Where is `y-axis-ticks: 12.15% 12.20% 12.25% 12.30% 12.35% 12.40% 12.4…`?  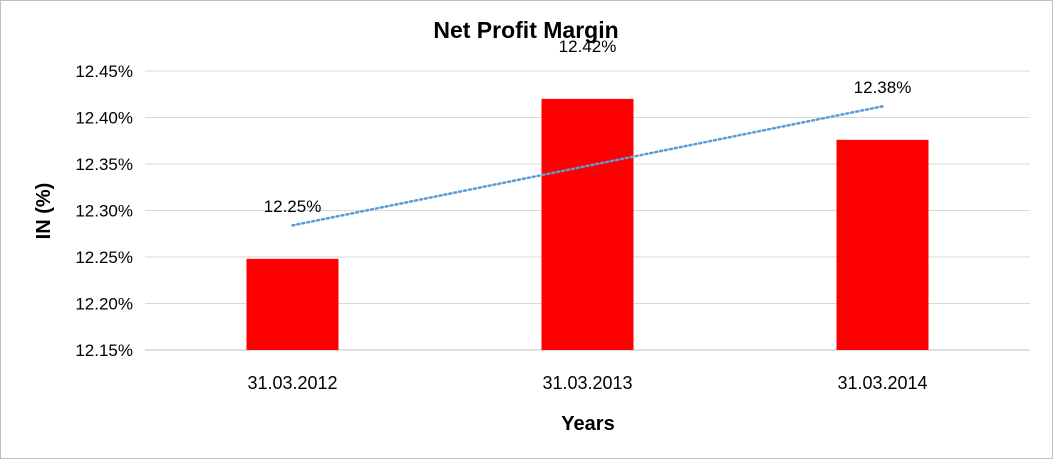 y-axis-ticks: 12.15% 12.20% 12.25% 12.30% 12.35% 12.40% 12.4… is located at coordinates (104, 211).